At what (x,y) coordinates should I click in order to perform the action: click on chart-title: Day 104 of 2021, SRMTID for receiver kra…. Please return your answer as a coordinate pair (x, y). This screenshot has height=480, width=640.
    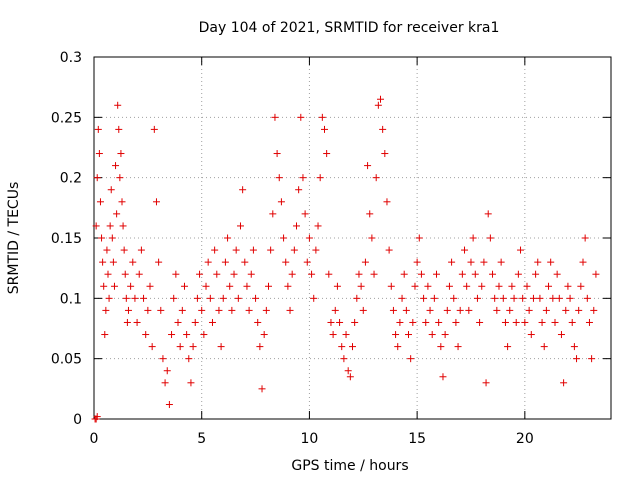
    Looking at the image, I should click on (349, 28).